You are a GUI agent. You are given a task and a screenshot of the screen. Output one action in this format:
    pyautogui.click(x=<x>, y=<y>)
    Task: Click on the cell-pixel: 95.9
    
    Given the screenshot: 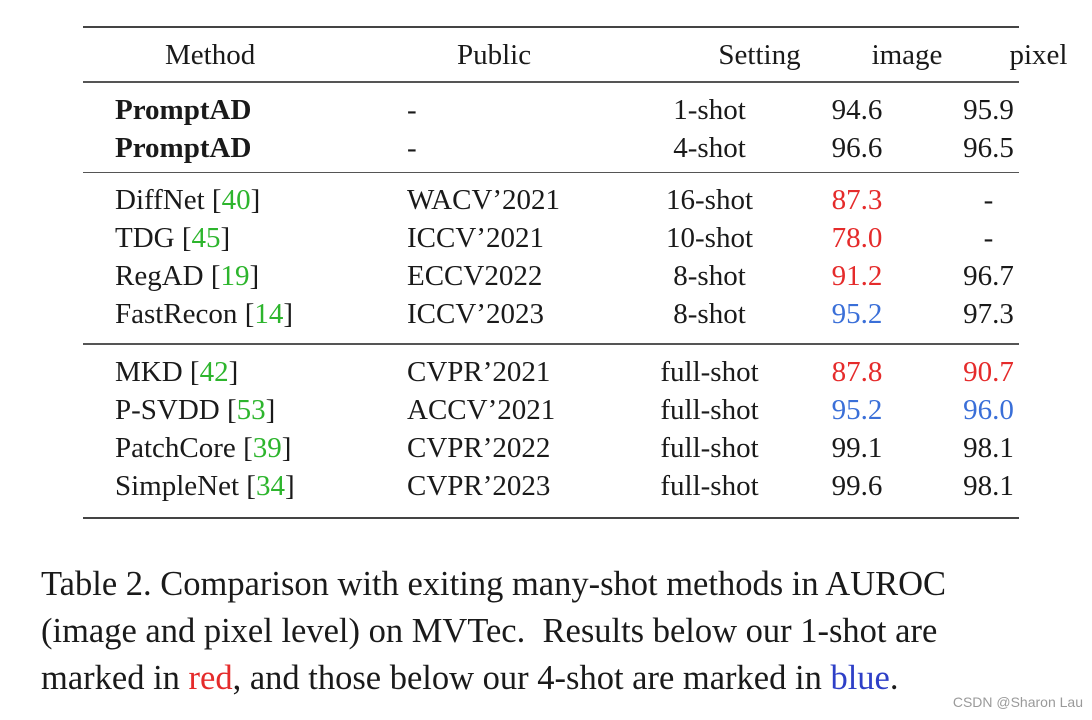 What is the action you would take?
    pyautogui.click(x=988, y=109)
    